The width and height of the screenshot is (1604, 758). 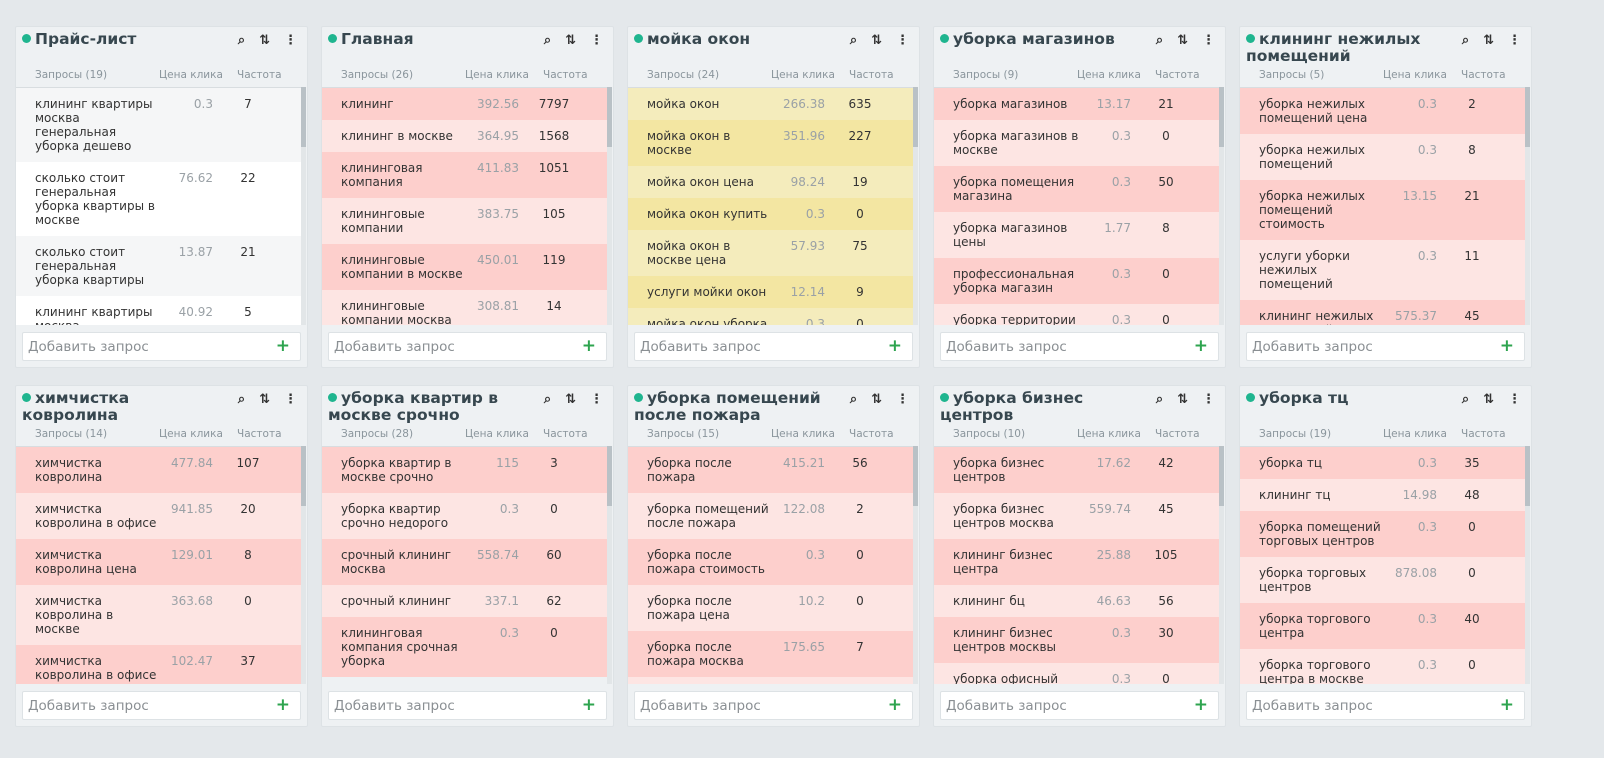 I want to click on keyword-row: уборка помещений после пожара 122.08 2, so click(x=771, y=516).